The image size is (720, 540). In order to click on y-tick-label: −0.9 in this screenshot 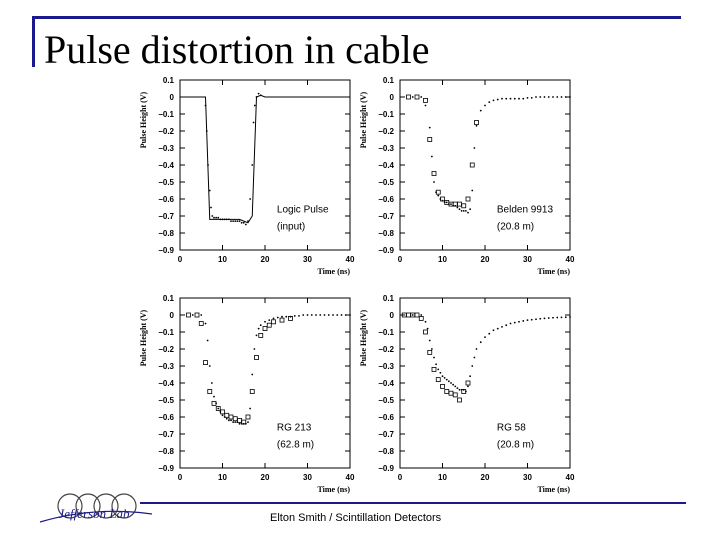, I will do `click(386, 468)`.